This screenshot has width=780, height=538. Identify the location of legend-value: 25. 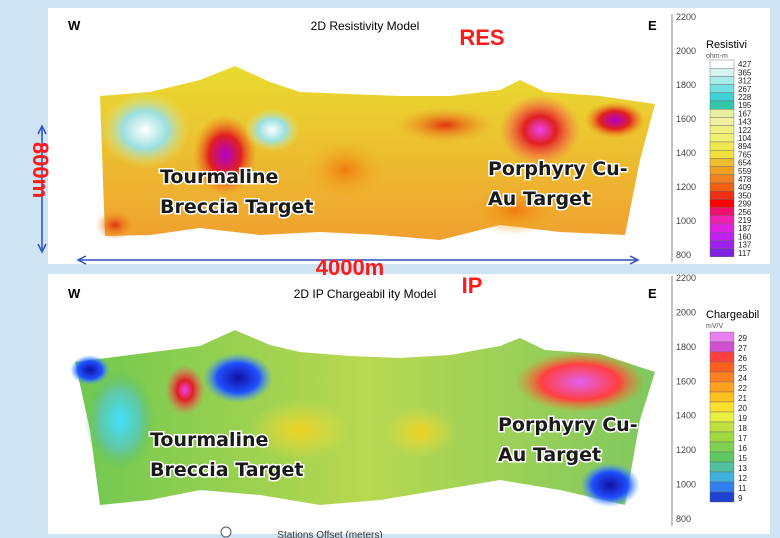
(742, 368).